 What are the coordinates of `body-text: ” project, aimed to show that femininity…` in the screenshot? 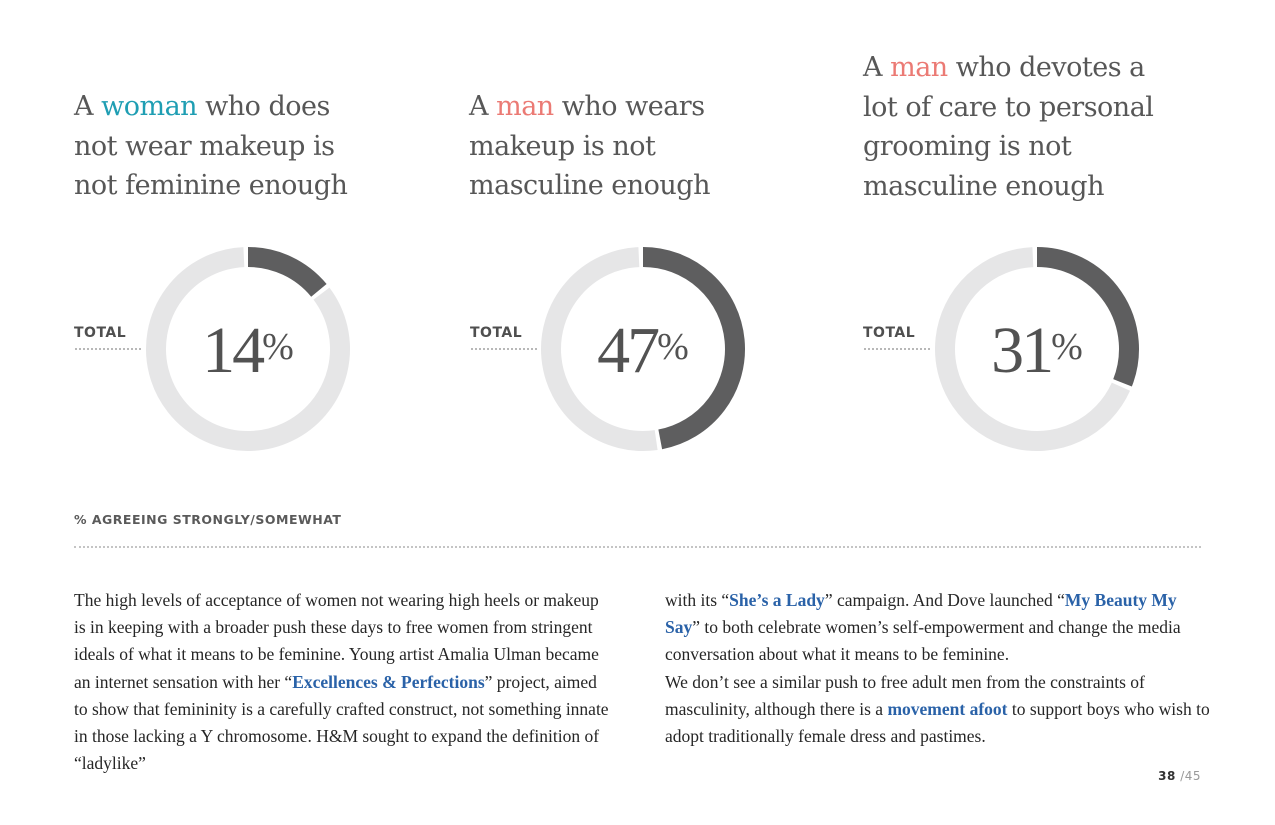 It's located at (341, 722).